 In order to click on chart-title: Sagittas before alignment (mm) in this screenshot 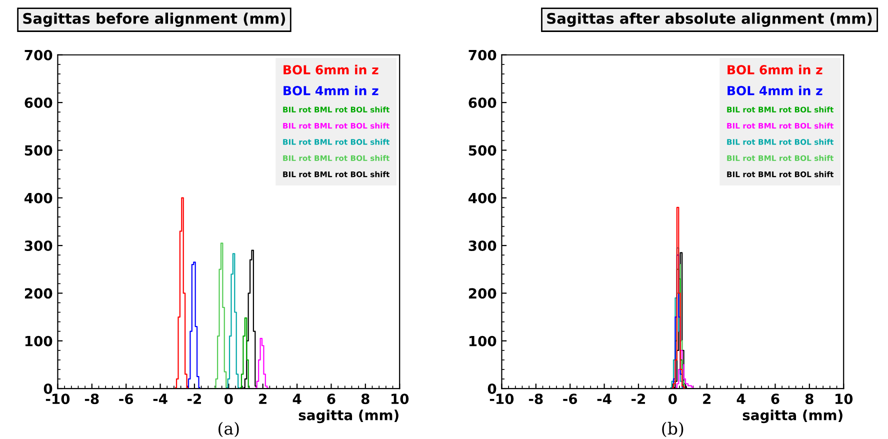, I will do `click(154, 19)`.